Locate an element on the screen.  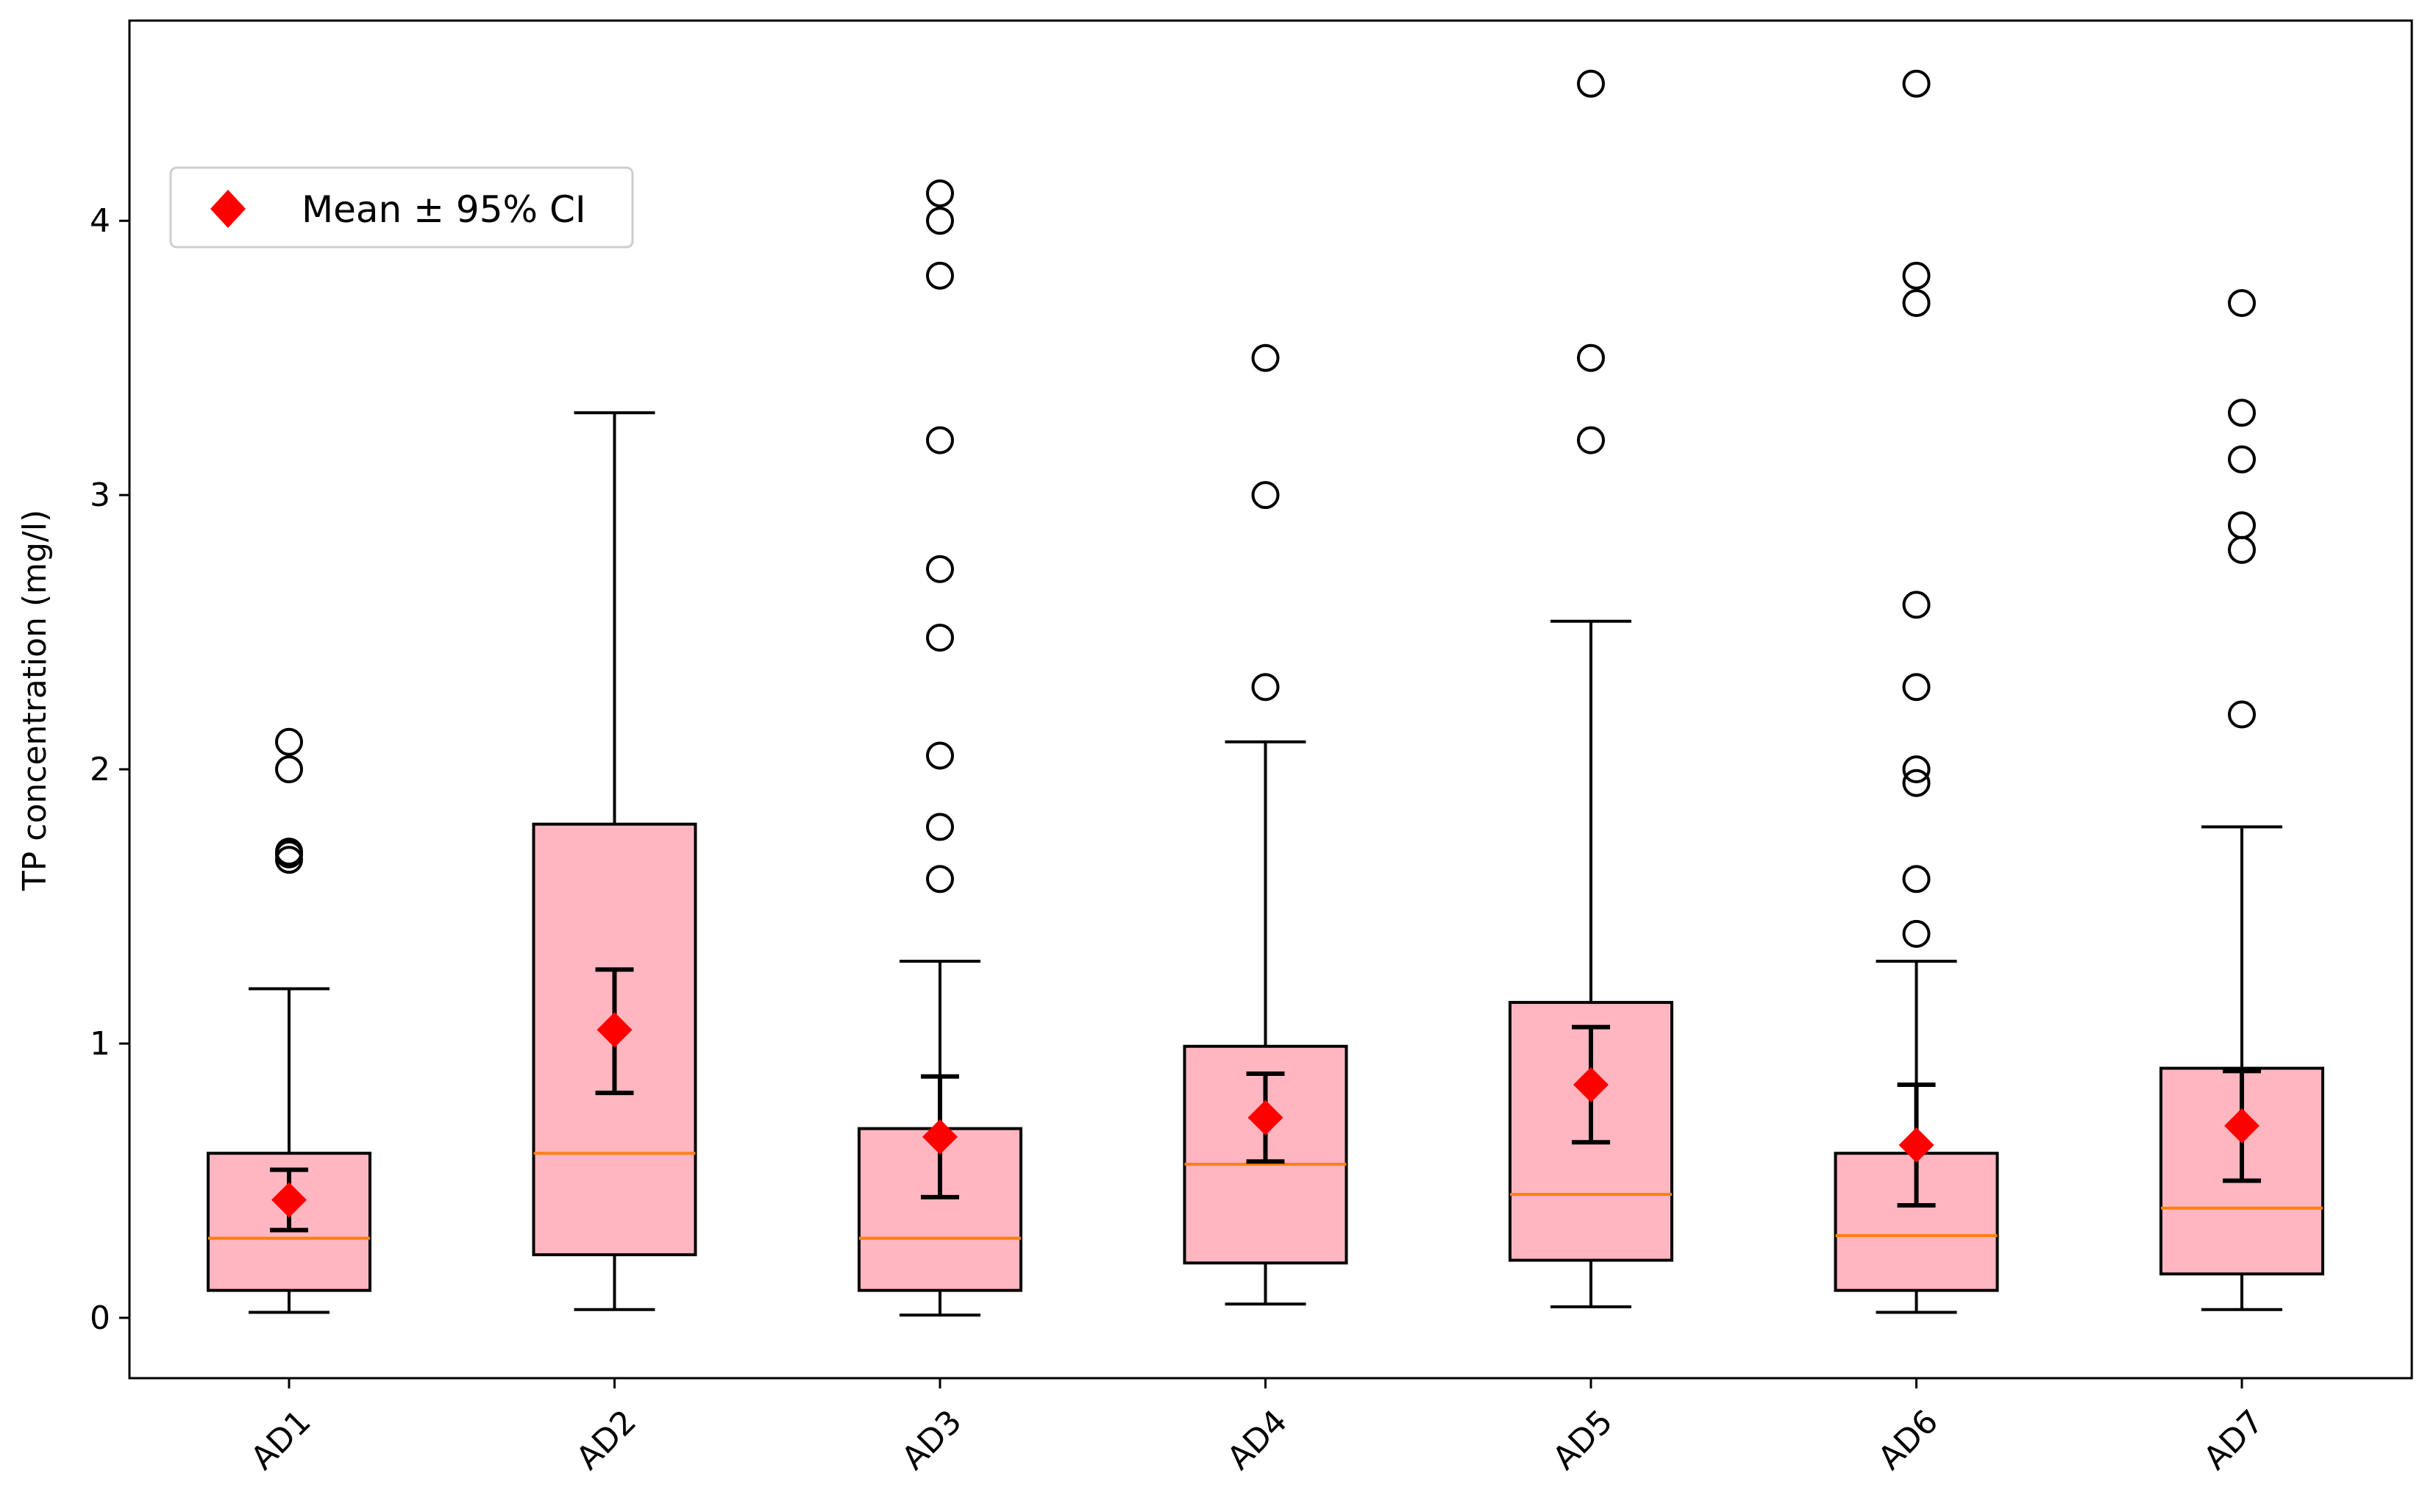
box-group-ad5 is located at coordinates (1591, 689).